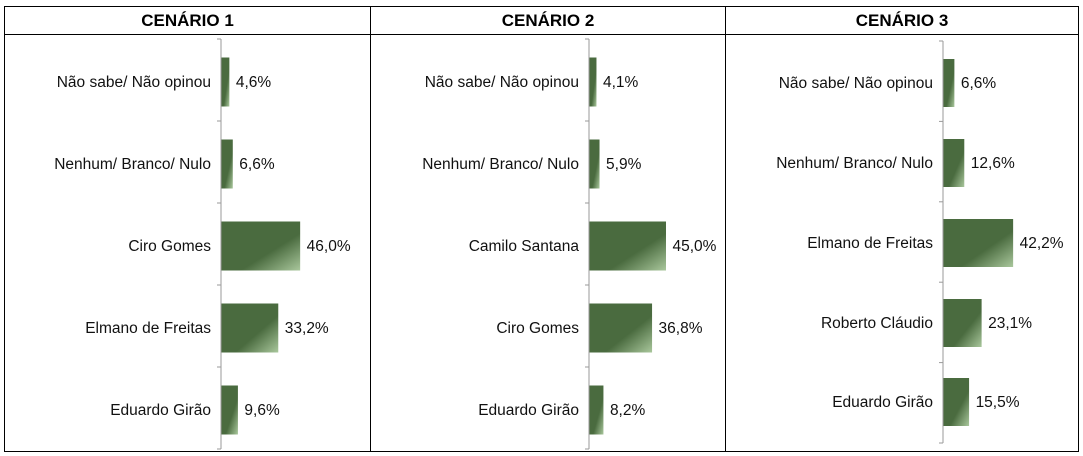 Image resolution: width=1083 pixels, height=456 pixels. What do you see at coordinates (307, 328) in the screenshot?
I see `data-label: 33,2%` at bounding box center [307, 328].